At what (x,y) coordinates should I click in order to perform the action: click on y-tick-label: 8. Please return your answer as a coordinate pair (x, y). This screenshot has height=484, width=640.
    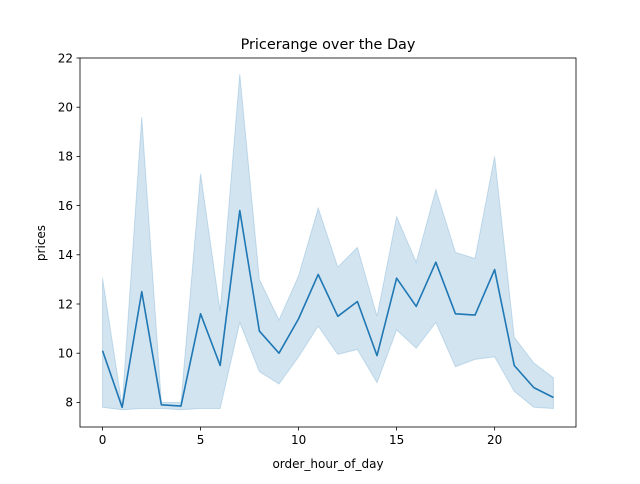
    Looking at the image, I should click on (69, 403).